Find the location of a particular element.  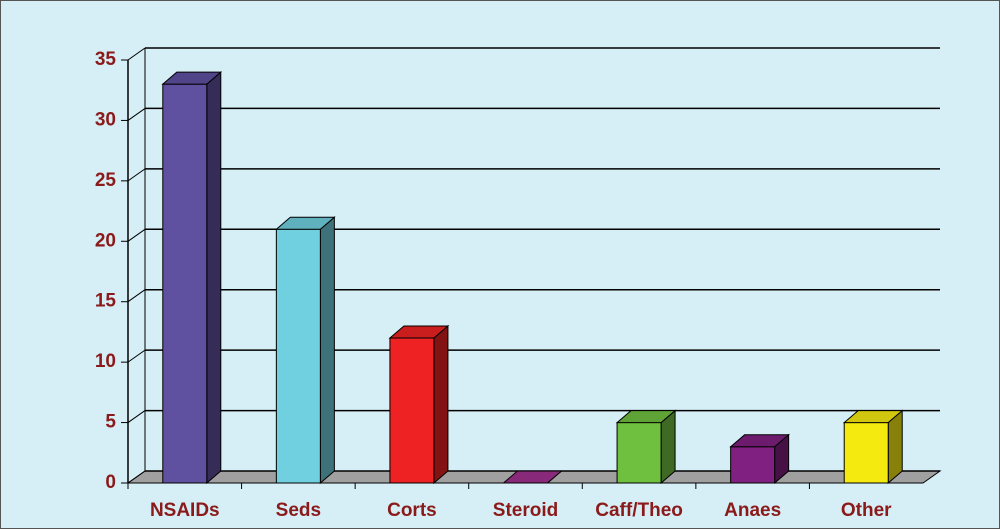

x-tick-label: Steroid is located at coordinates (525, 510).